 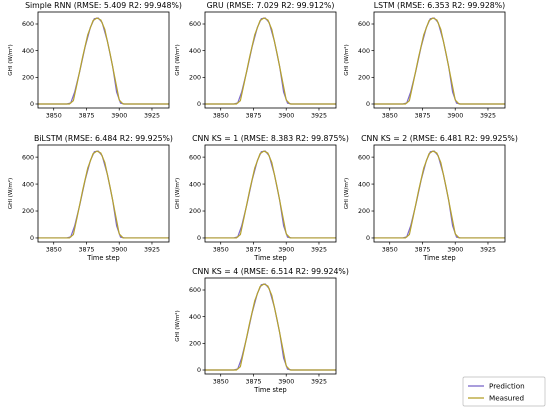 I want to click on legend-frame, so click(x=504, y=391).